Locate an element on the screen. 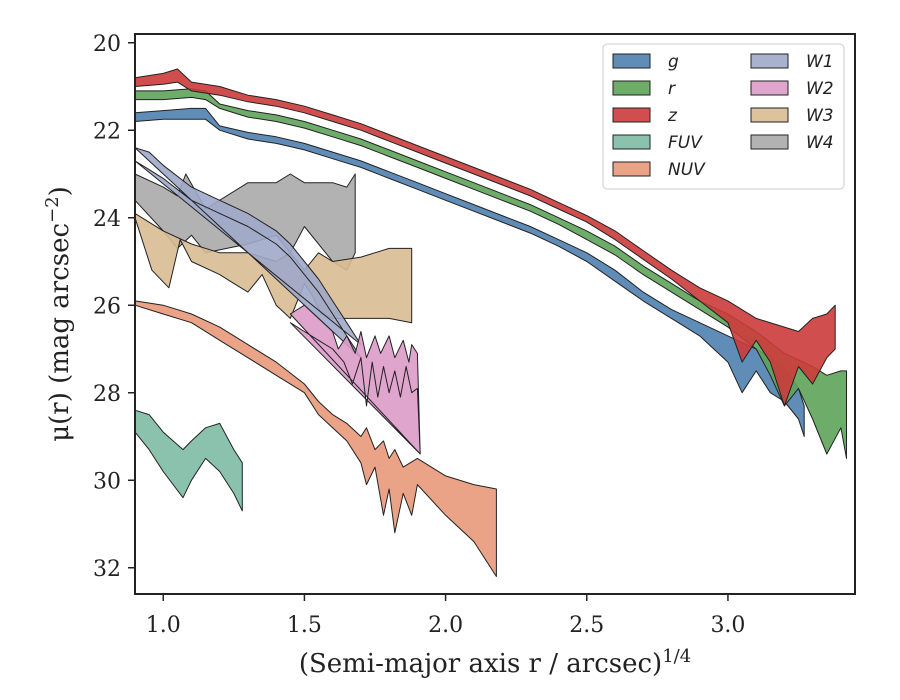 This screenshot has width=900, height=700. legend-label-g: g is located at coordinates (673, 62).